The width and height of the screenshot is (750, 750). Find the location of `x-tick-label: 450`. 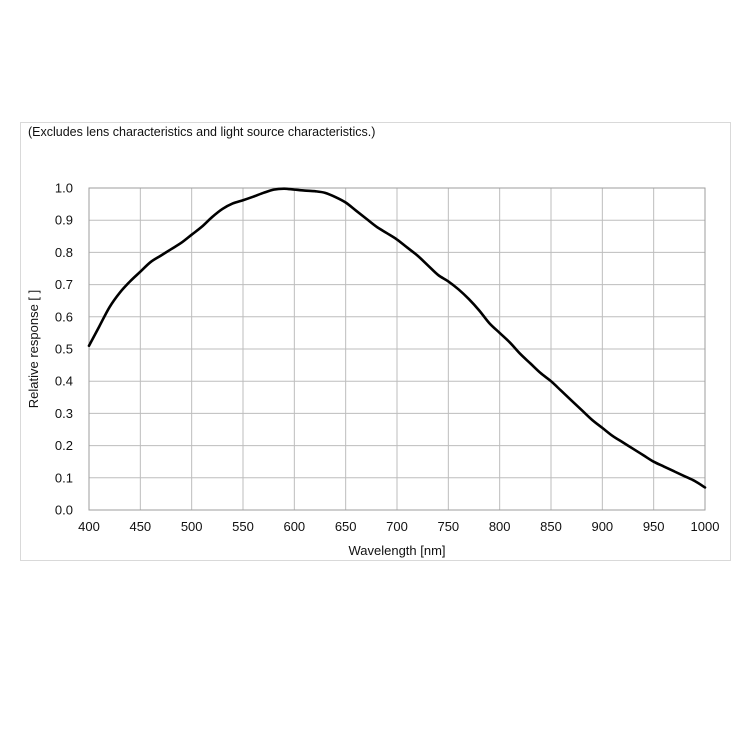

x-tick-label: 450 is located at coordinates (140, 526).